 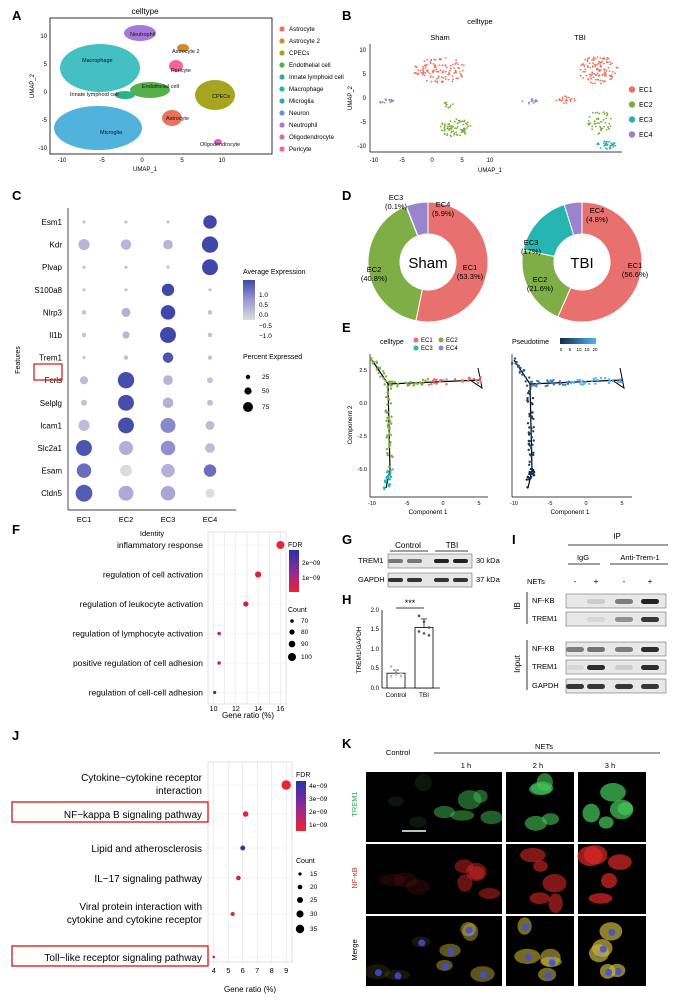 What do you see at coordinates (540, 284) in the screenshot?
I see `slice-label: EC2 (21.6%)` at bounding box center [540, 284].